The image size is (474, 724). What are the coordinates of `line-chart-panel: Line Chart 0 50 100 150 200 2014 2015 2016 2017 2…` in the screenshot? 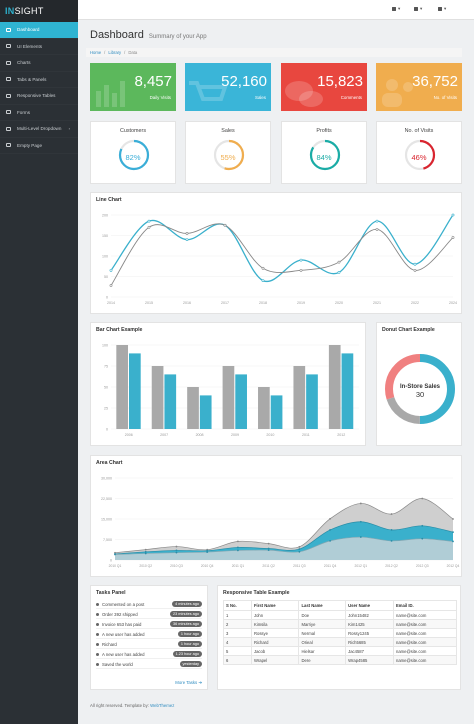 It's located at (276, 253).